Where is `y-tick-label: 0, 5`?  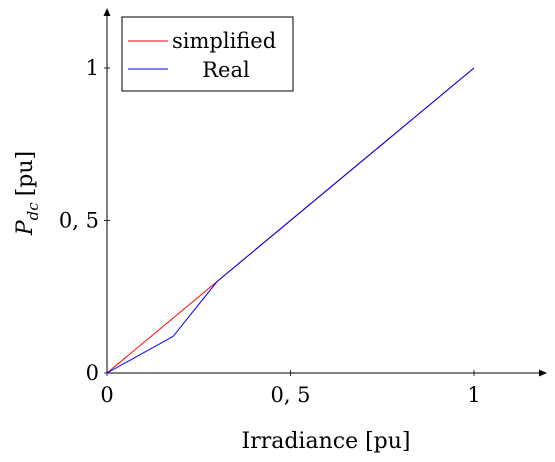 y-tick-label: 0, 5 is located at coordinates (79, 221).